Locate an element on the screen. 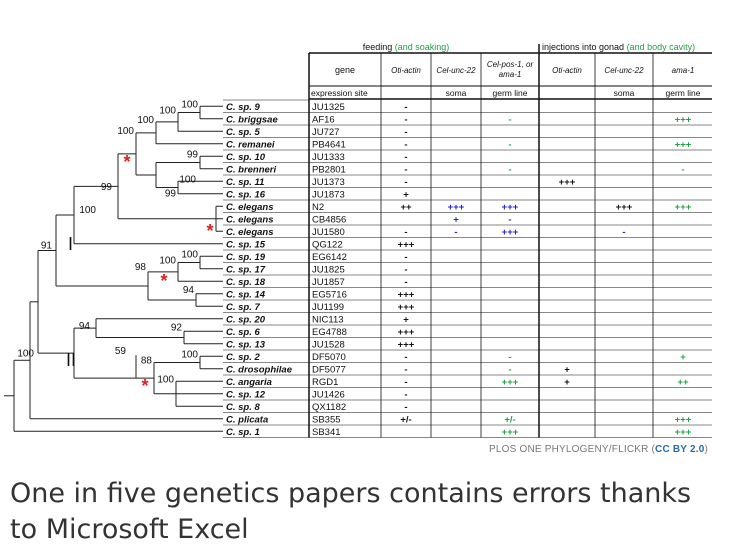 Image resolution: width=730 pixels, height=555 pixels. strain-id: AF16 is located at coordinates (323, 120).